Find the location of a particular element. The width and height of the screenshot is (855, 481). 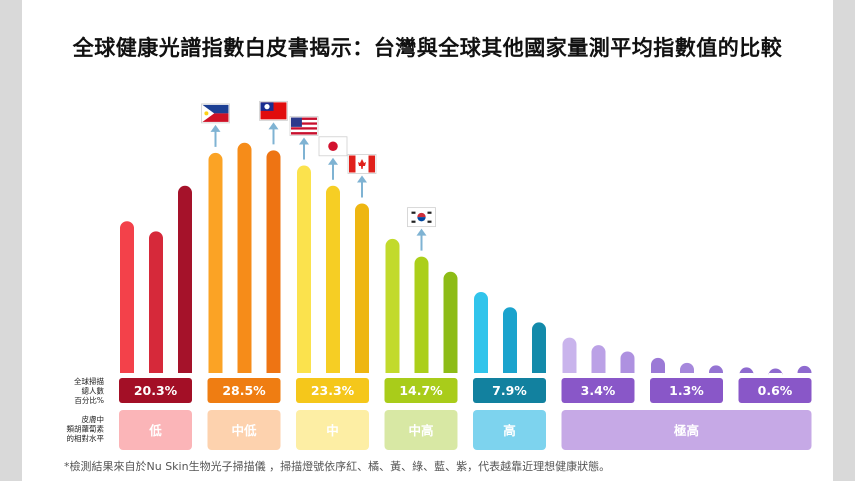

pct-value: 0.6% is located at coordinates (775, 390).